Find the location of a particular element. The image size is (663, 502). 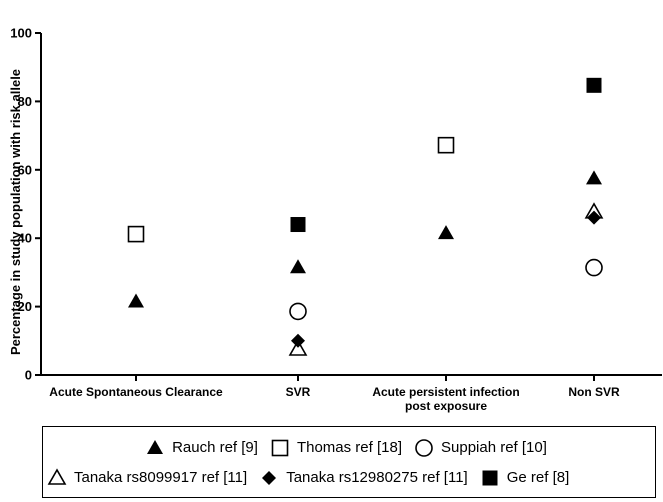

y-tick-label: 80 is located at coordinates (25, 101).